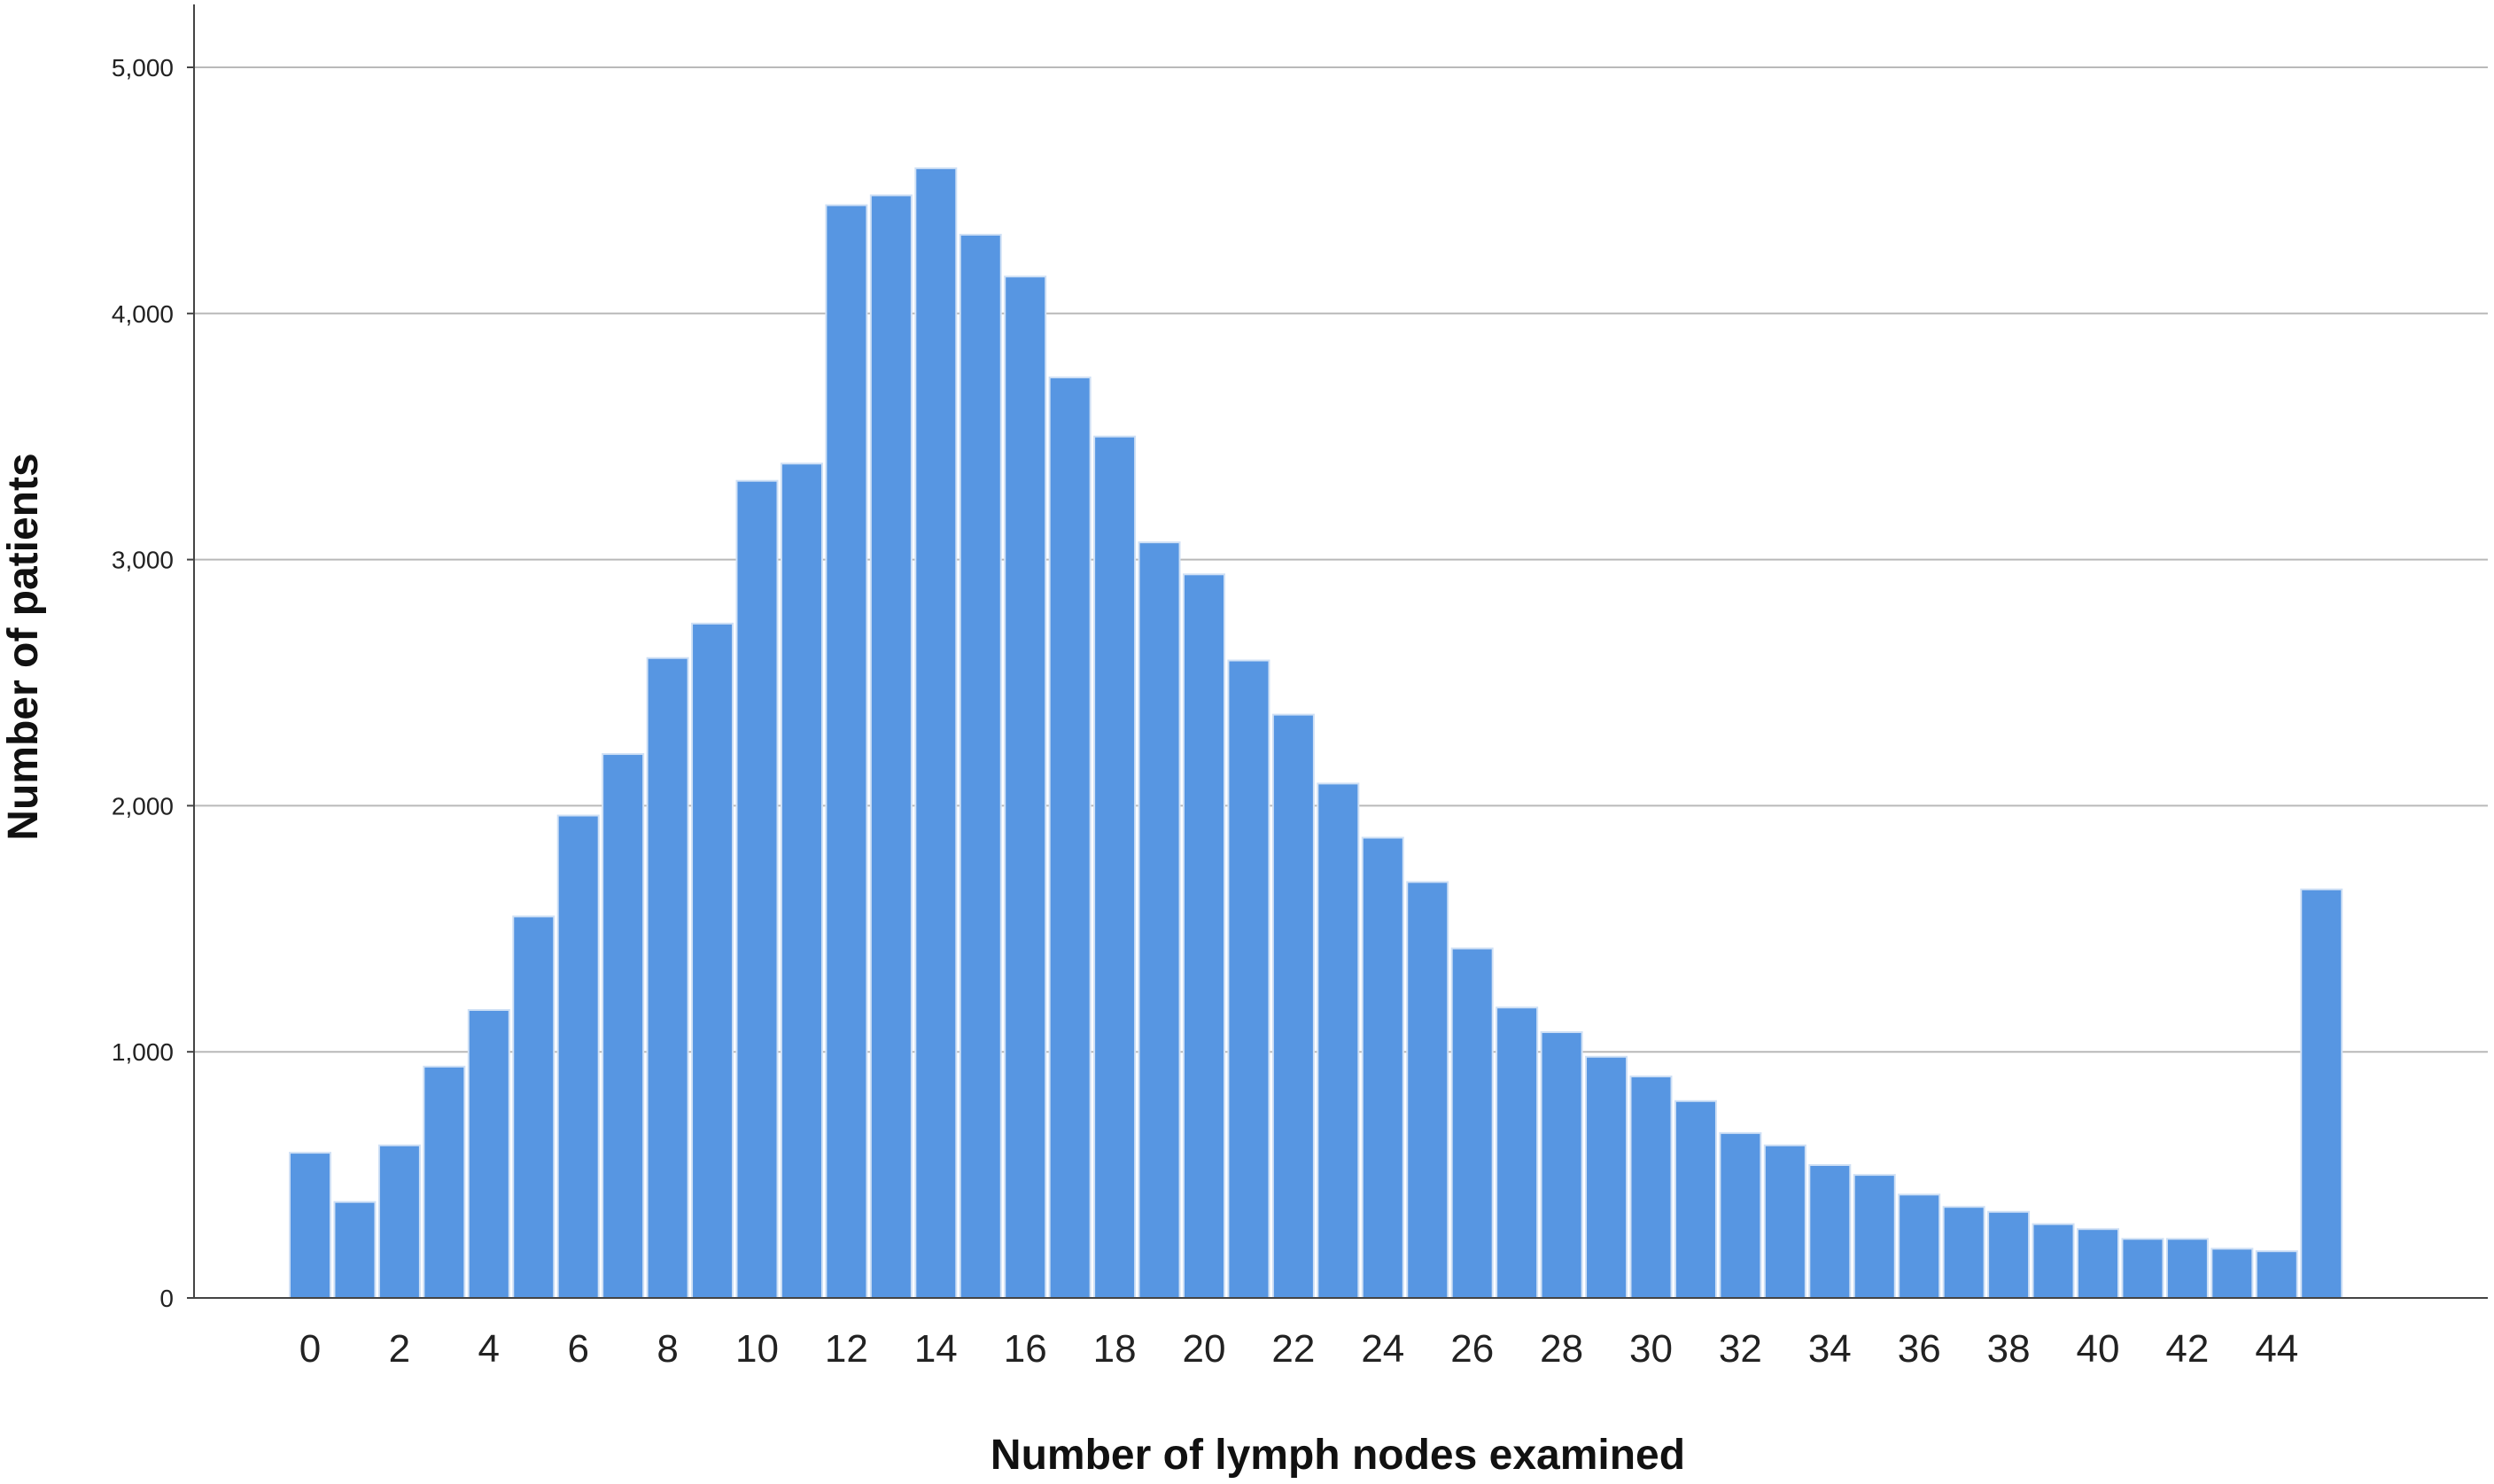  What do you see at coordinates (1651, 1349) in the screenshot?
I see `x-tick-label: 30` at bounding box center [1651, 1349].